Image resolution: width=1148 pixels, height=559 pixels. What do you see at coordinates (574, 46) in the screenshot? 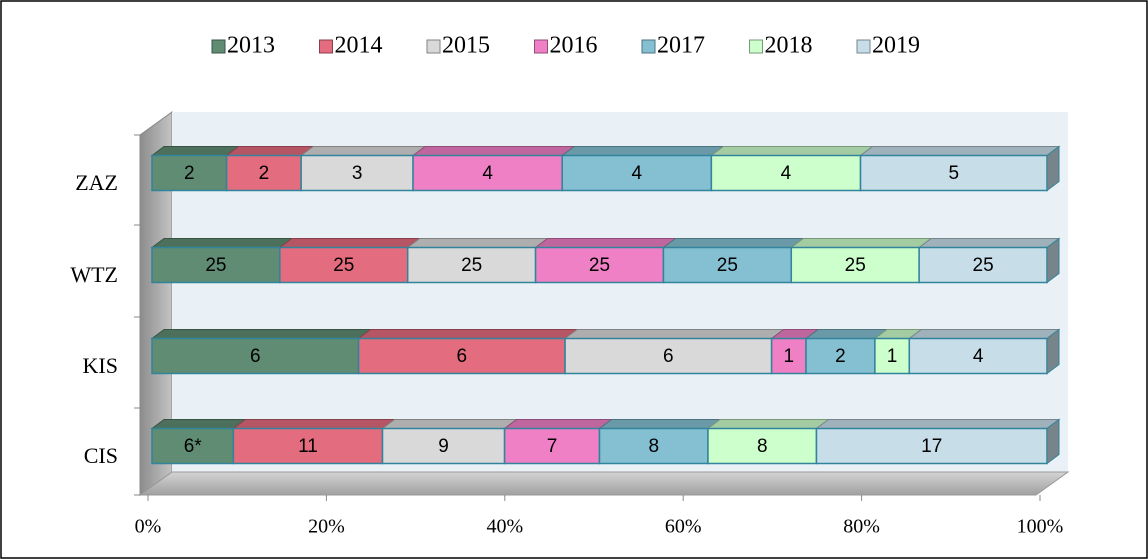
I see `legend-label: 2016` at bounding box center [574, 46].